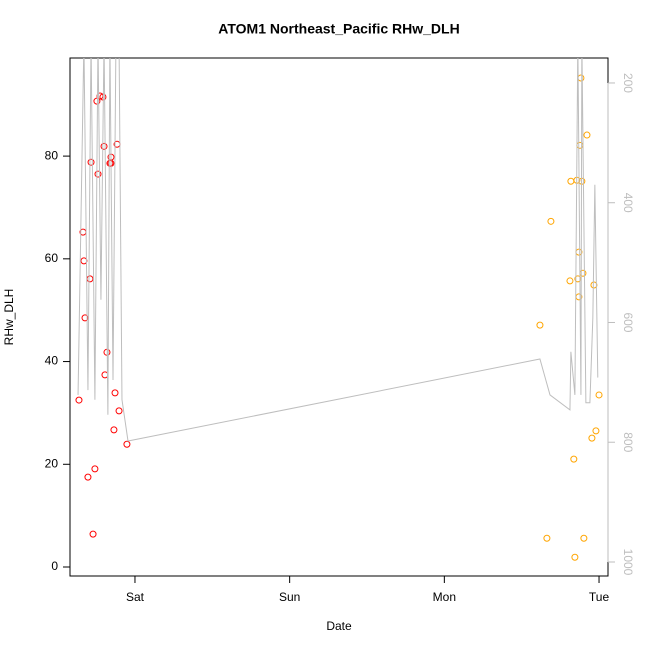  I want to click on x-tick-label: Mon, so click(444, 597).